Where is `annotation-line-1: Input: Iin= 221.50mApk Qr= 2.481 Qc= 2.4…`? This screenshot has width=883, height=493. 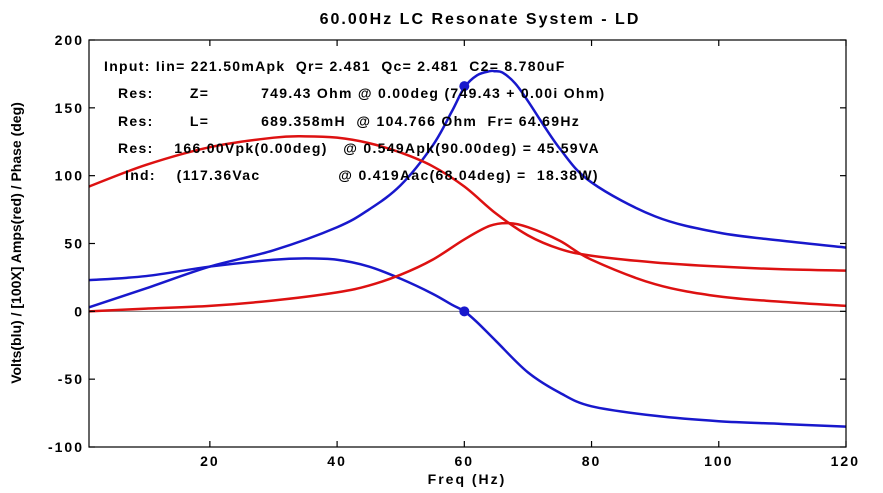 annotation-line-1: Input: Iin= 221.50mApk Qr= 2.481 Qc= 2.4… is located at coordinates (335, 66).